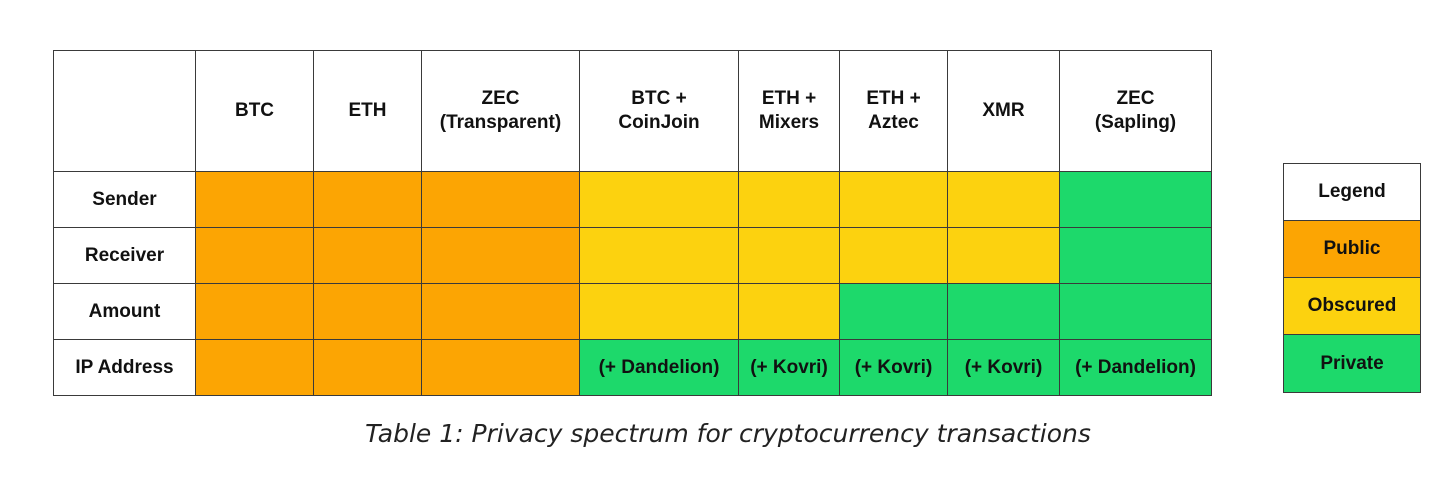 This screenshot has height=480, width=1456. I want to click on column-header: ETH + Mixers, so click(789, 111).